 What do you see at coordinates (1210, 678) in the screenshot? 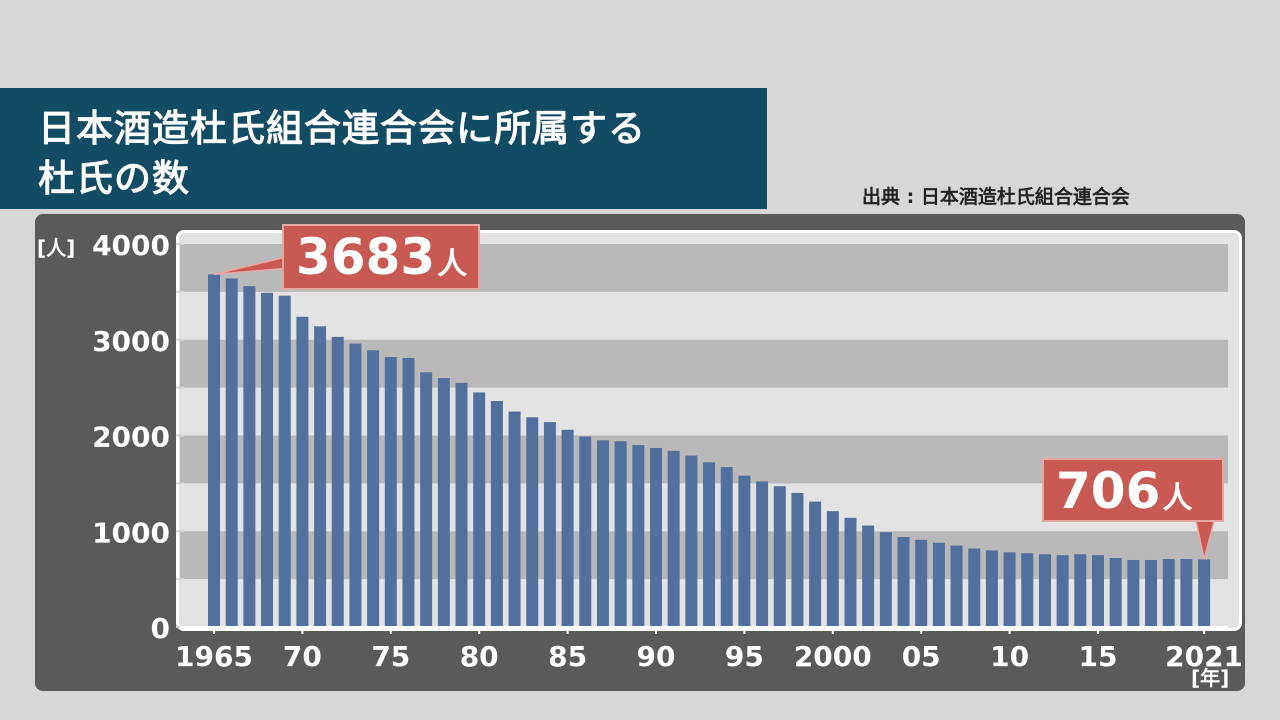
I see `x-axis-unit-label: [年]` at bounding box center [1210, 678].